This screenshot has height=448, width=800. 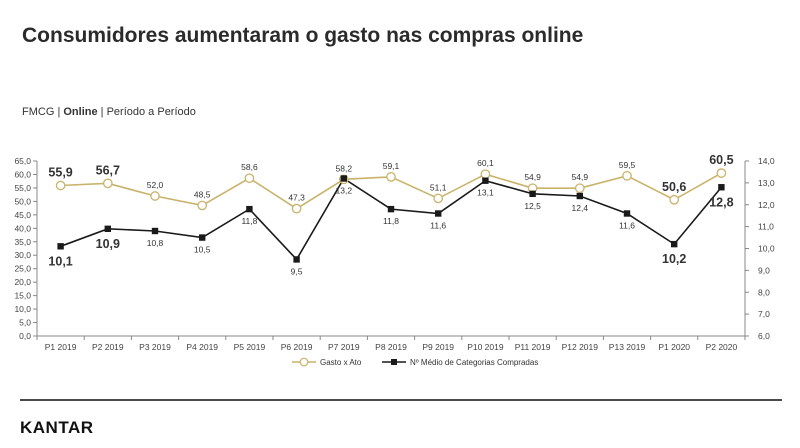 What do you see at coordinates (22, 228) in the screenshot?
I see `y-left-tick-label: 40,0` at bounding box center [22, 228].